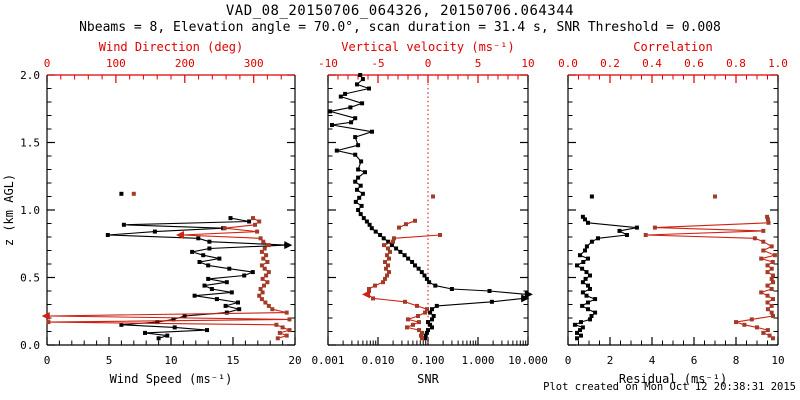  What do you see at coordinates (427, 360) in the screenshot?
I see `svg-text: 0.100` at bounding box center [427, 360].